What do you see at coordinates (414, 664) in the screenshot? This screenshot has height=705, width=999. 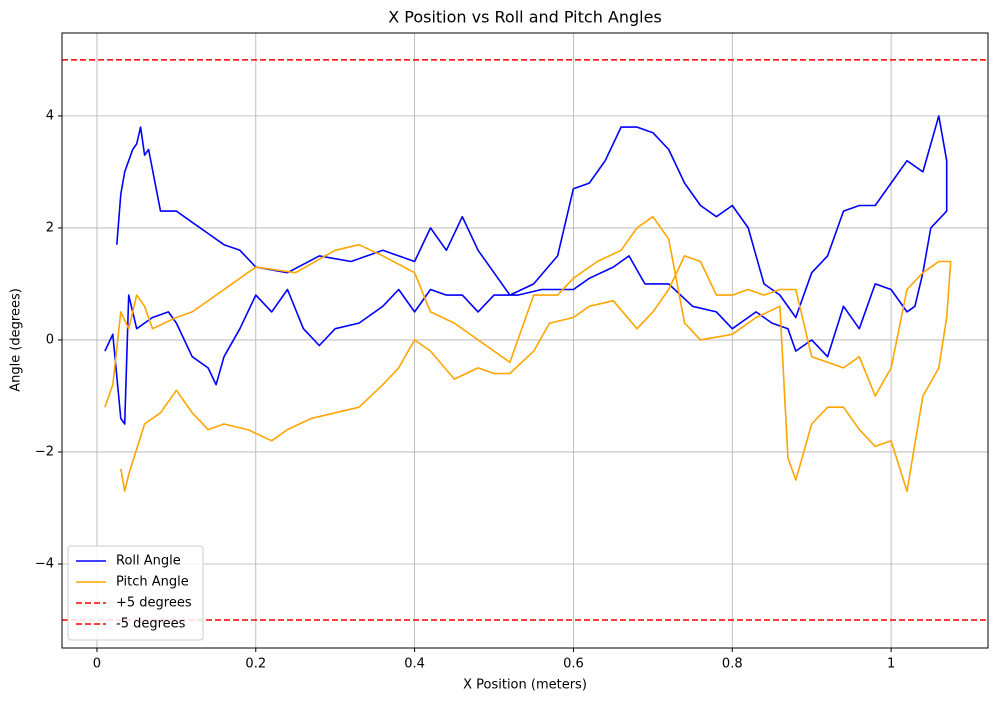 I see `x-tick-label: 0.4` at bounding box center [414, 664].